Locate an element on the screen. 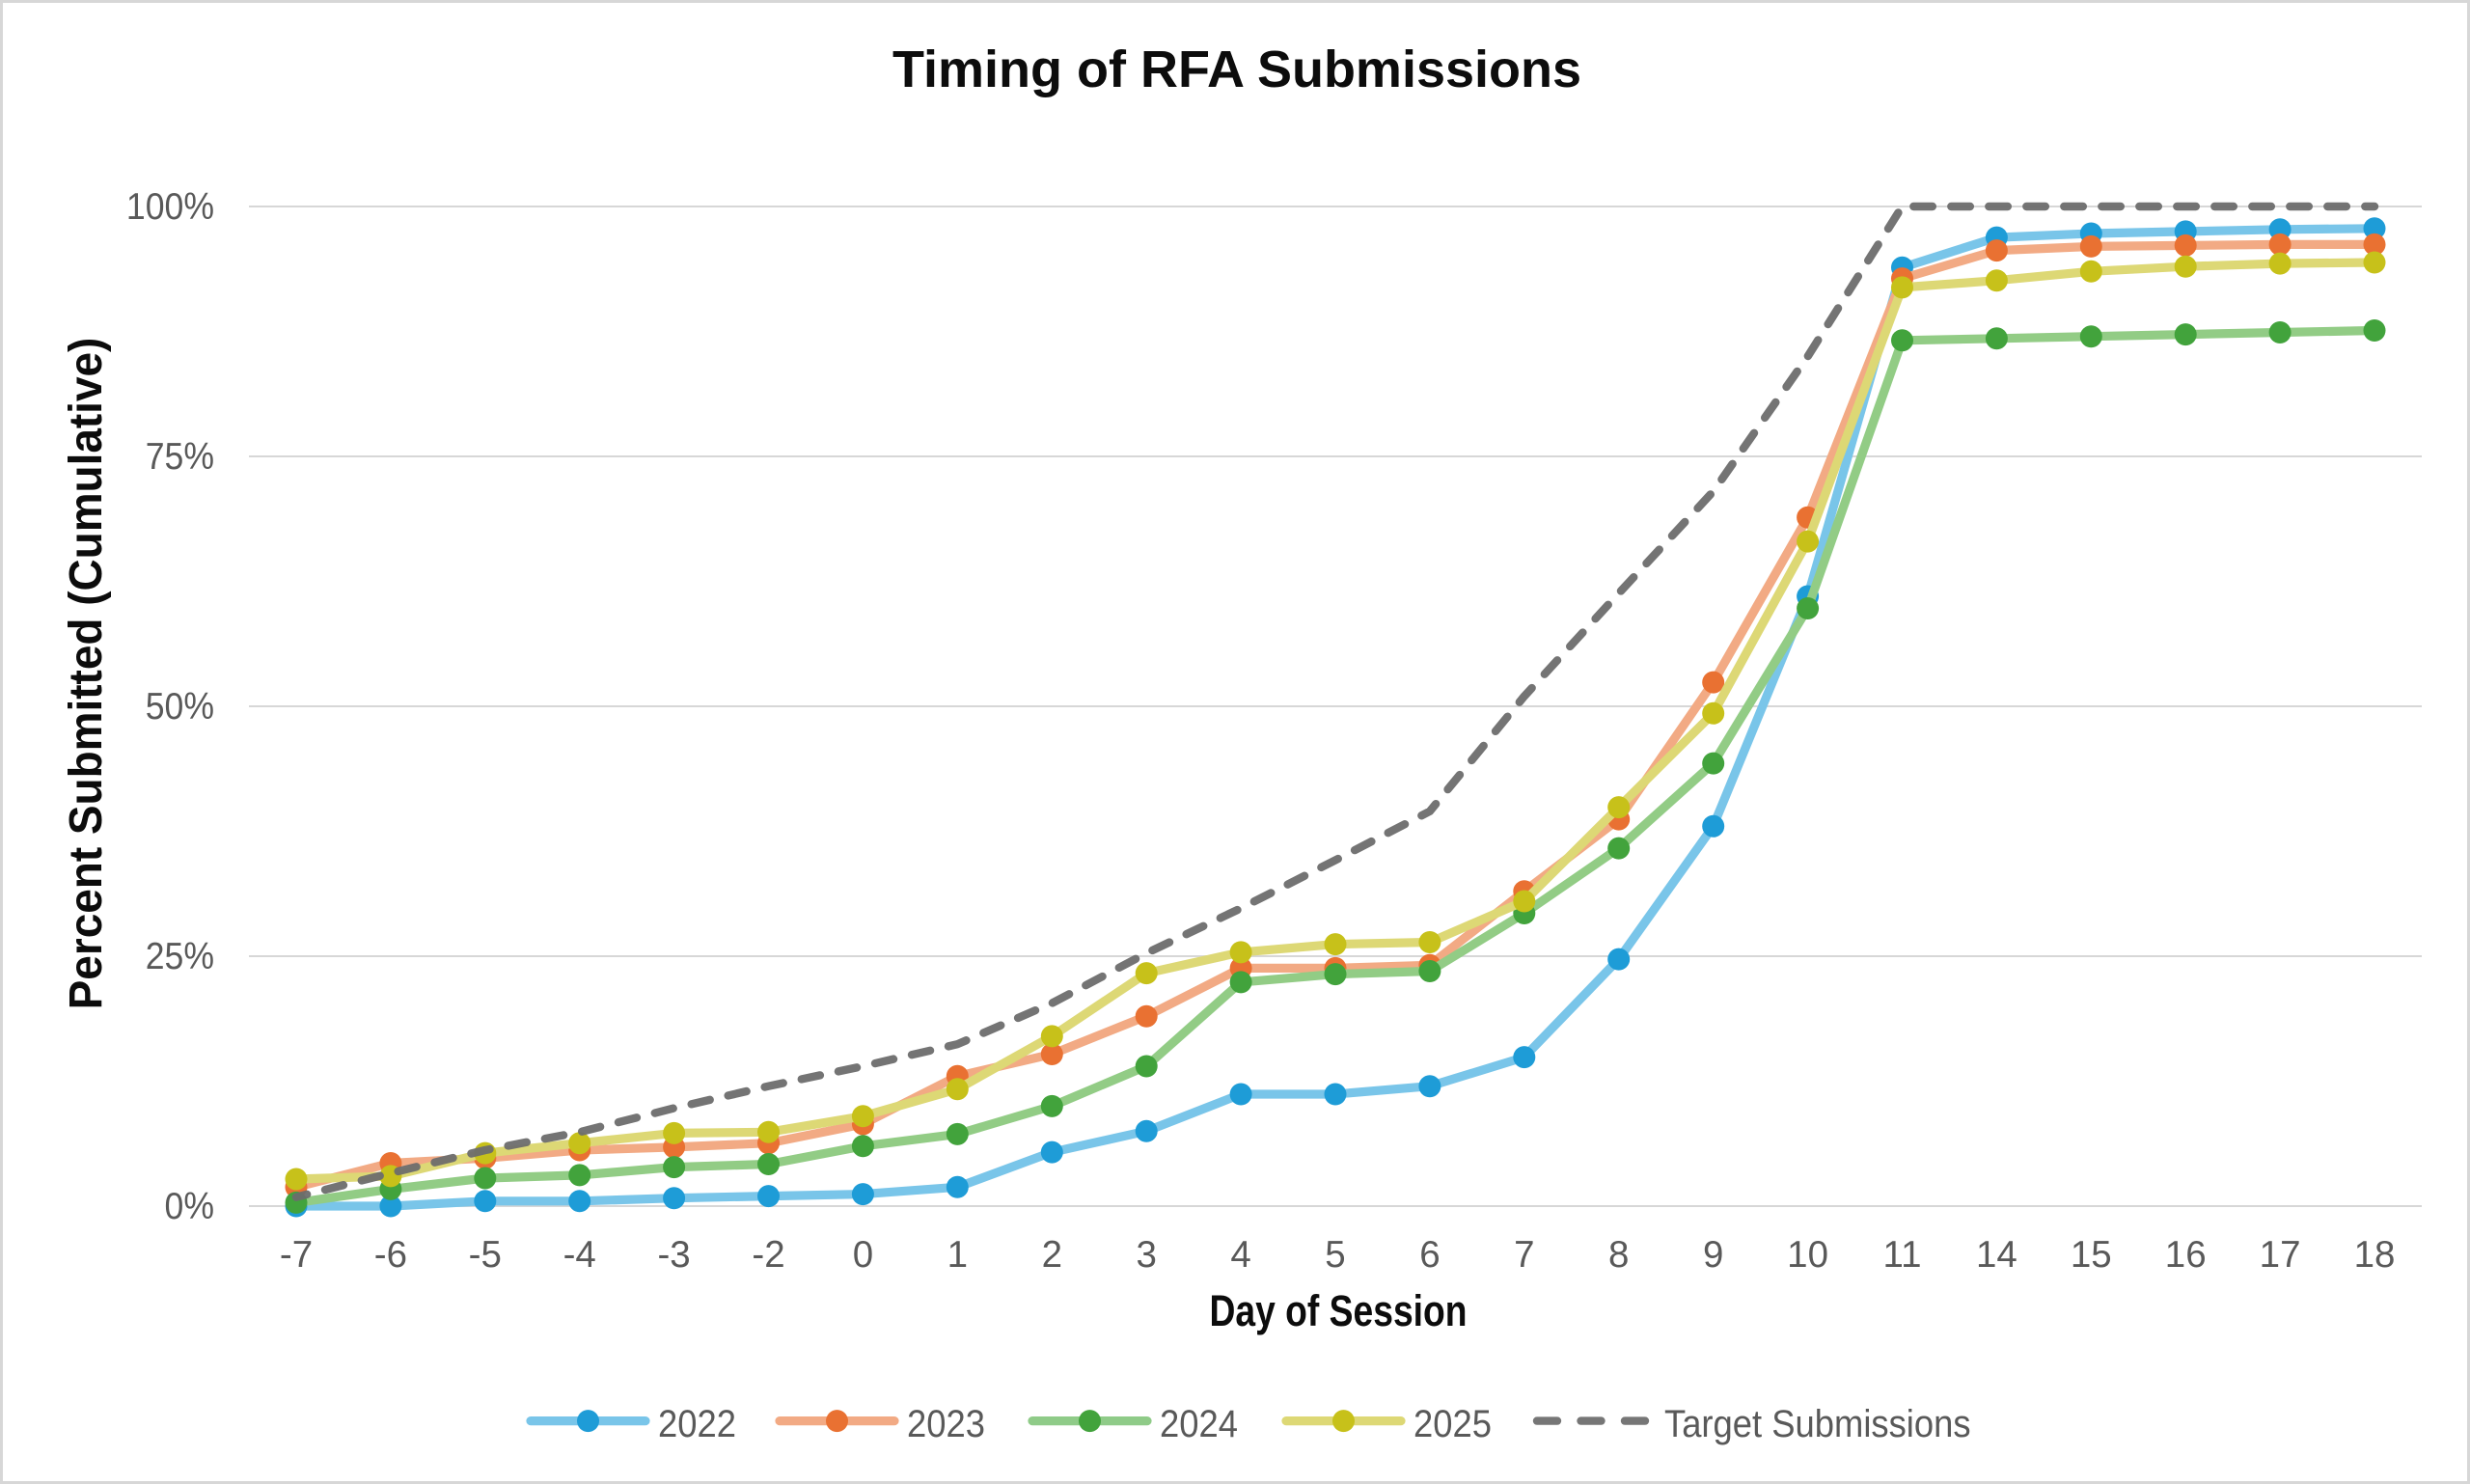 This screenshot has width=2470, height=1484. svg-text: 2023 is located at coordinates (946, 1424).